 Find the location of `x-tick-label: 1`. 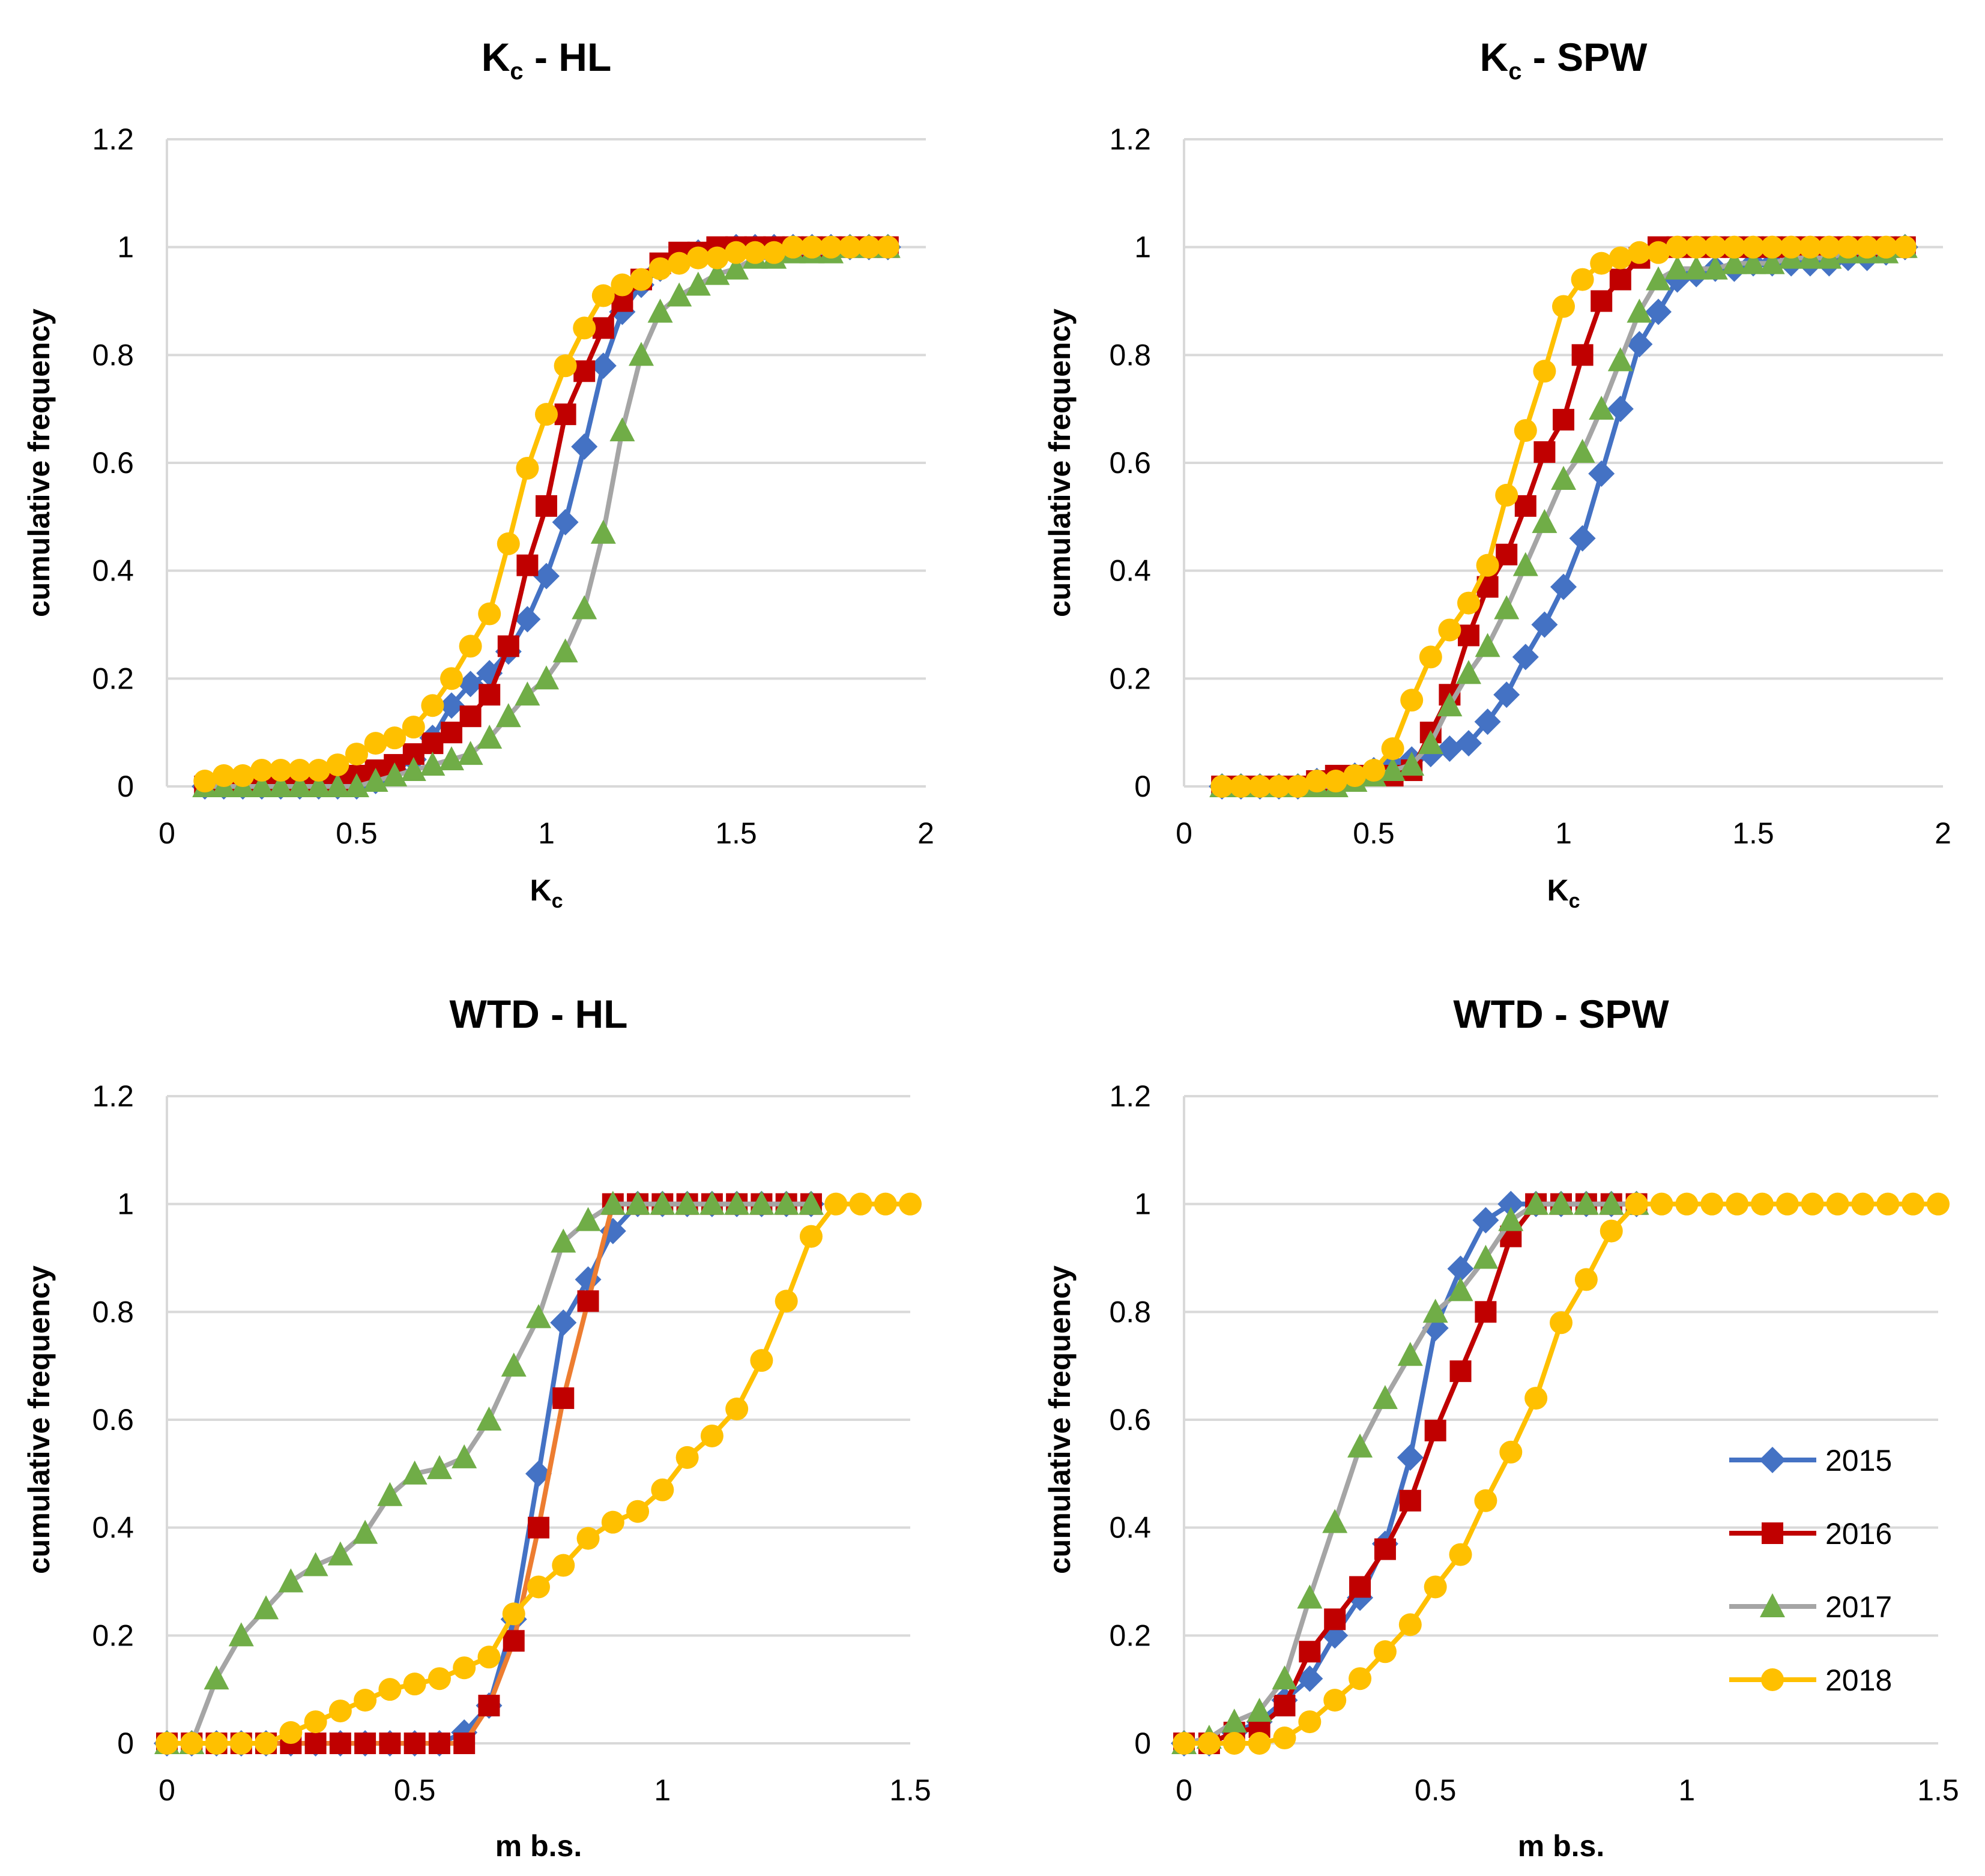

x-tick-label: 1 is located at coordinates (662, 1790).